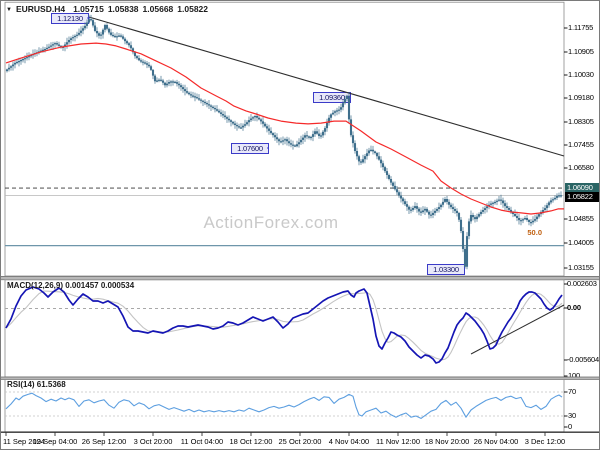 Image resolution: width=600 pixels, height=450 pixels. Describe the element at coordinates (55, 441) in the screenshot. I see `time-axis-label: 19 Sep 04:00` at that location.